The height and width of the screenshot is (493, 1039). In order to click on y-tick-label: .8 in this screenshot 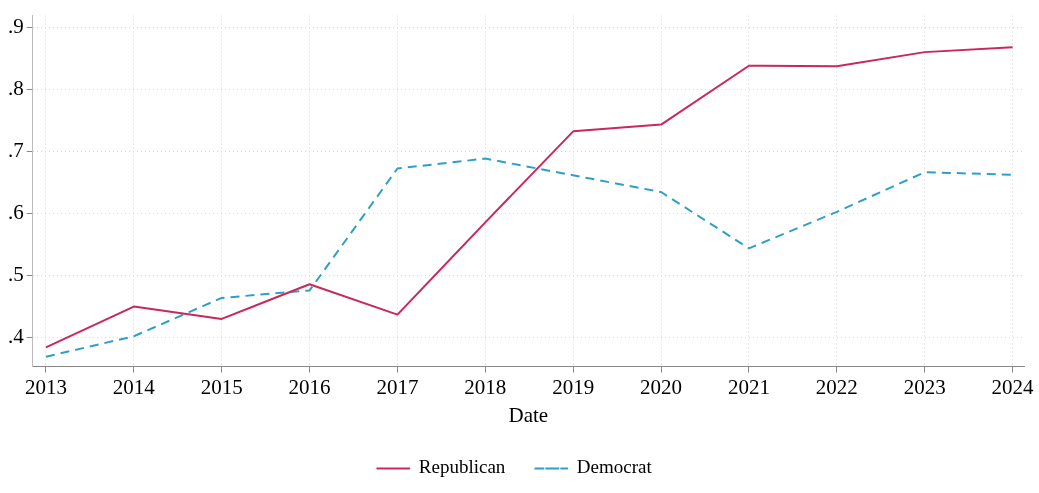, I will do `click(16, 88)`.